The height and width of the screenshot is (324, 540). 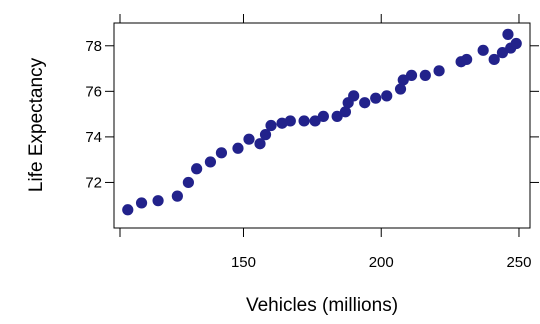 What do you see at coordinates (93, 91) in the screenshot?
I see `y-tick-label: 76` at bounding box center [93, 91].